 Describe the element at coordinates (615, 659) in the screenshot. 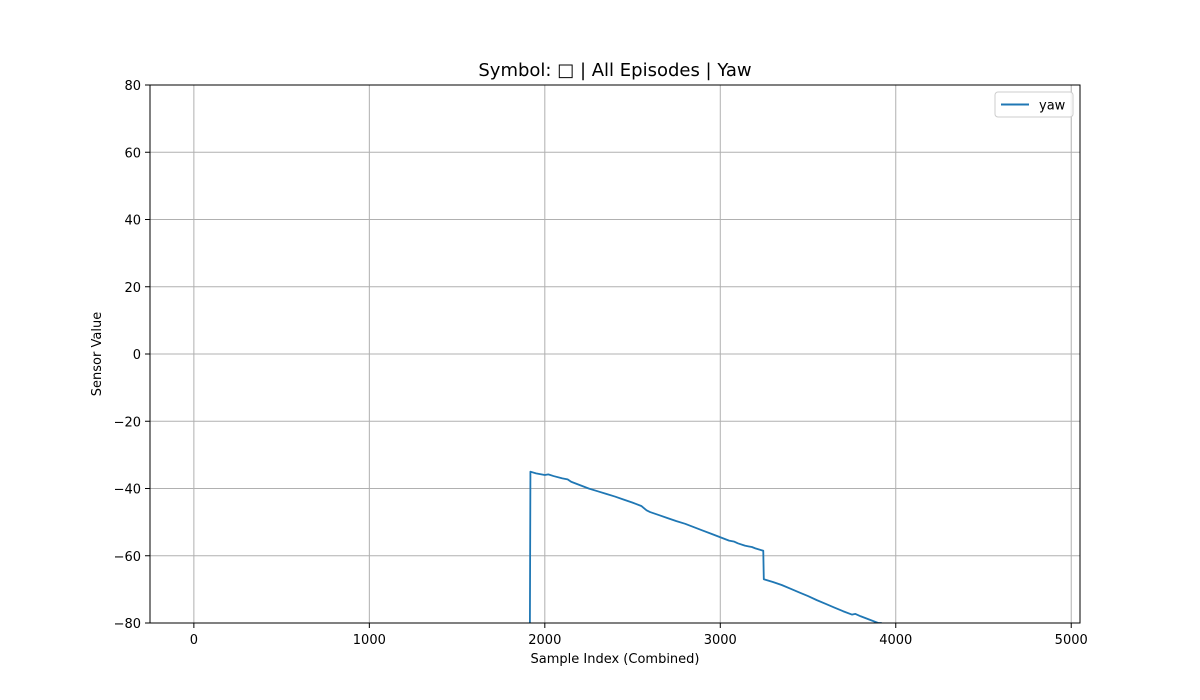

I see `x-axis-label: Sample Index (Combined)` at that location.